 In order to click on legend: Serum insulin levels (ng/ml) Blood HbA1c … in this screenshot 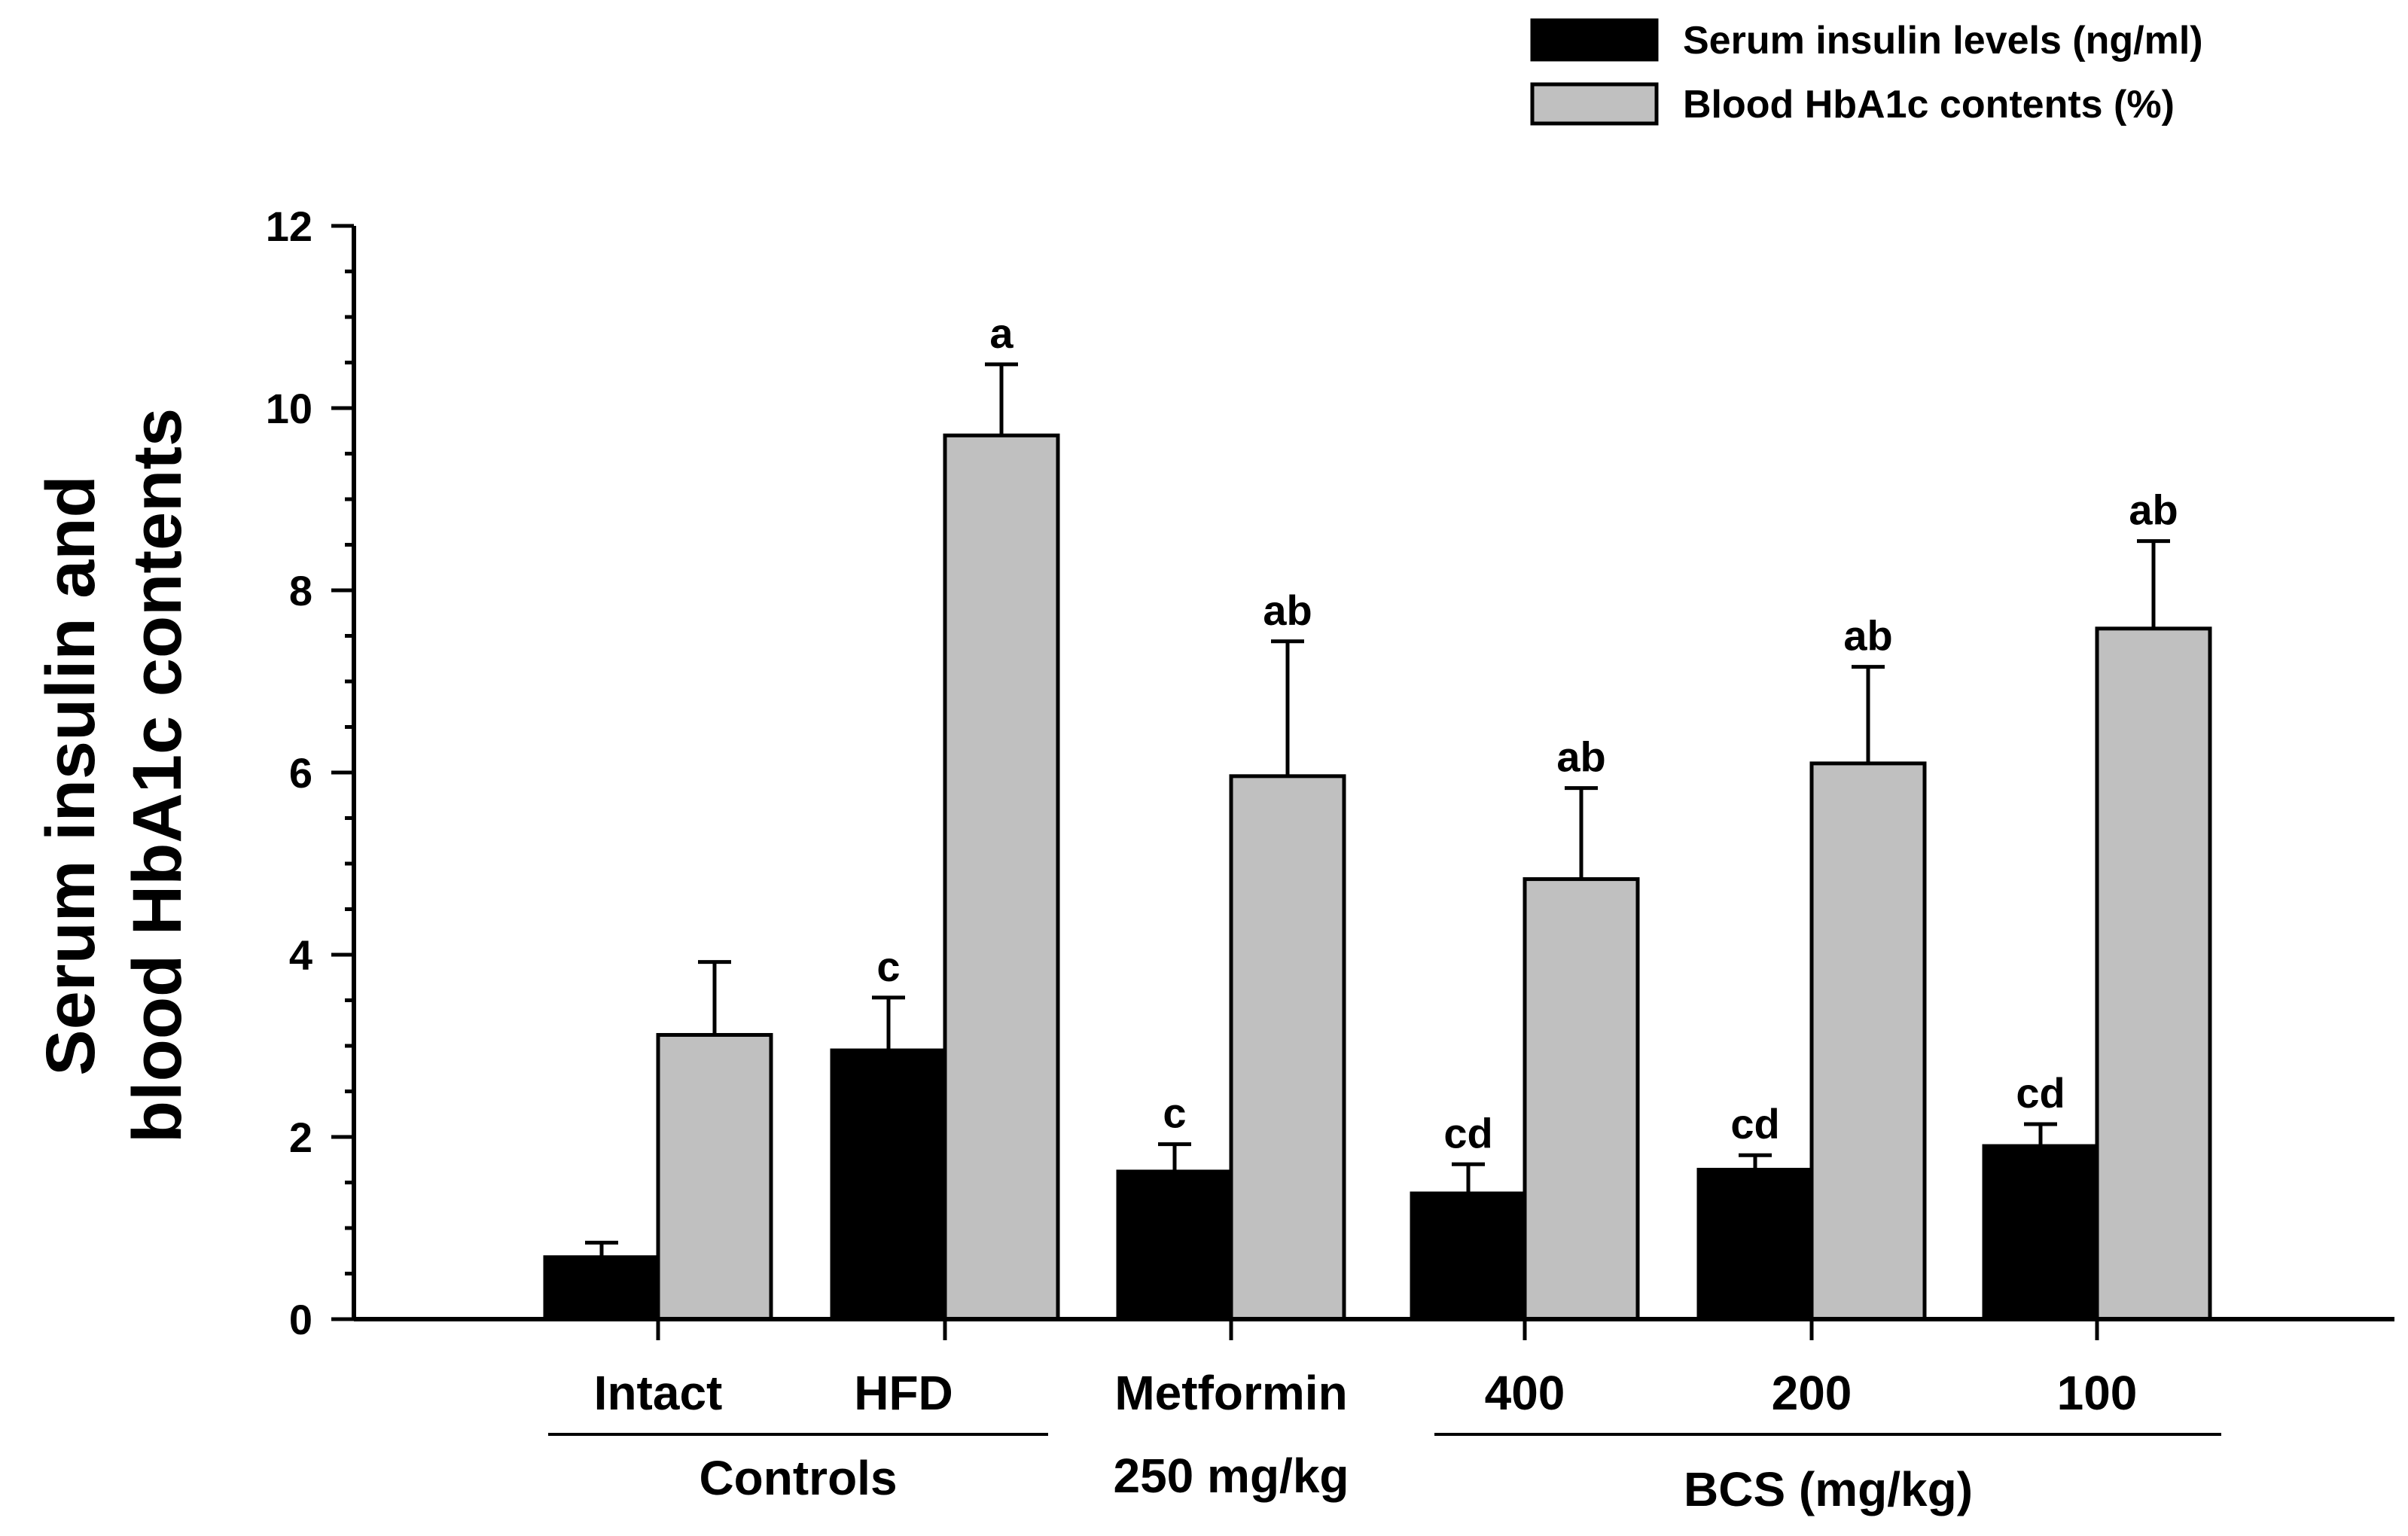, I will do `click(1866, 72)`.